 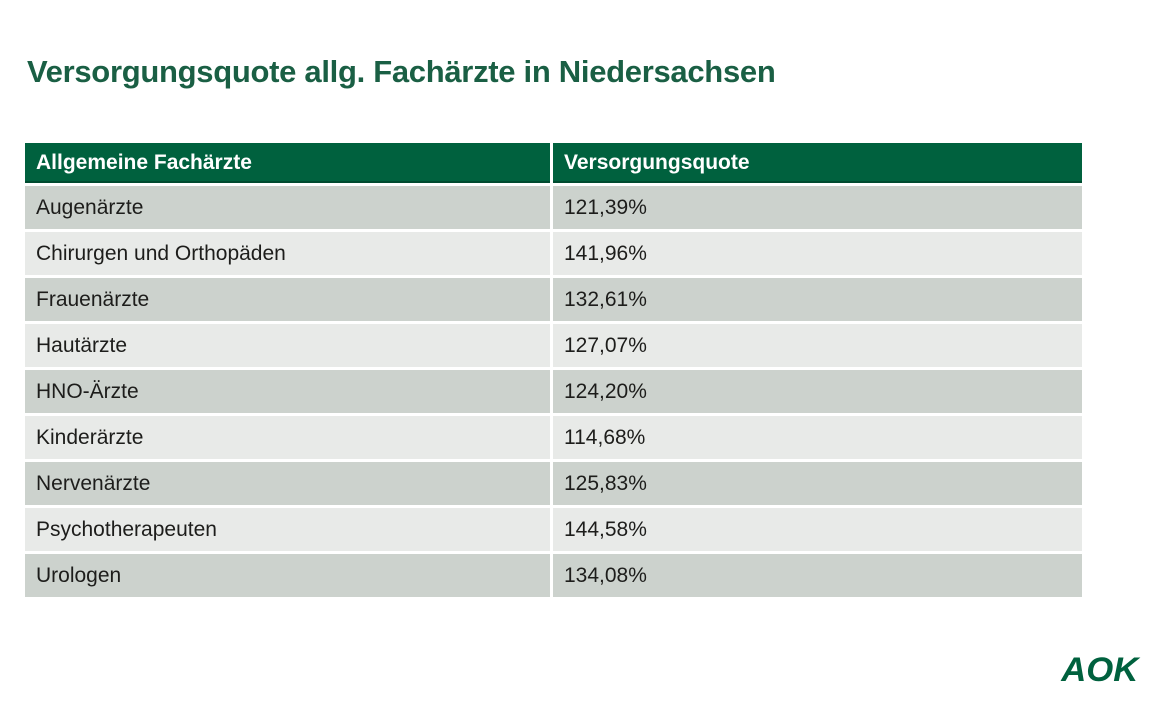 What do you see at coordinates (287, 483) in the screenshot?
I see `row-label: Nervenärzte` at bounding box center [287, 483].